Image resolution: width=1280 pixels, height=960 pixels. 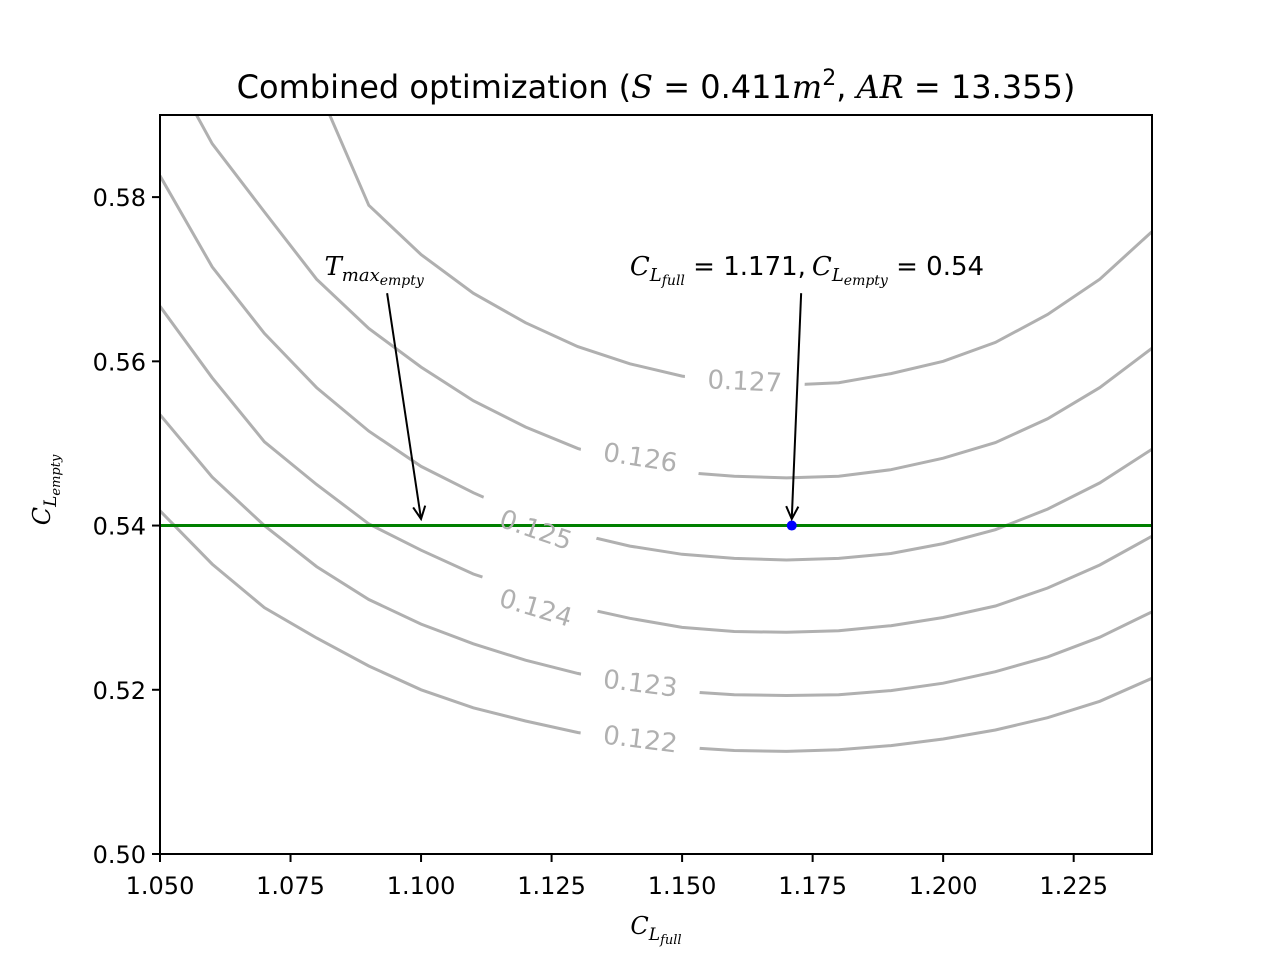 I want to click on contour-label-0.125: 0.125, so click(x=536, y=530).